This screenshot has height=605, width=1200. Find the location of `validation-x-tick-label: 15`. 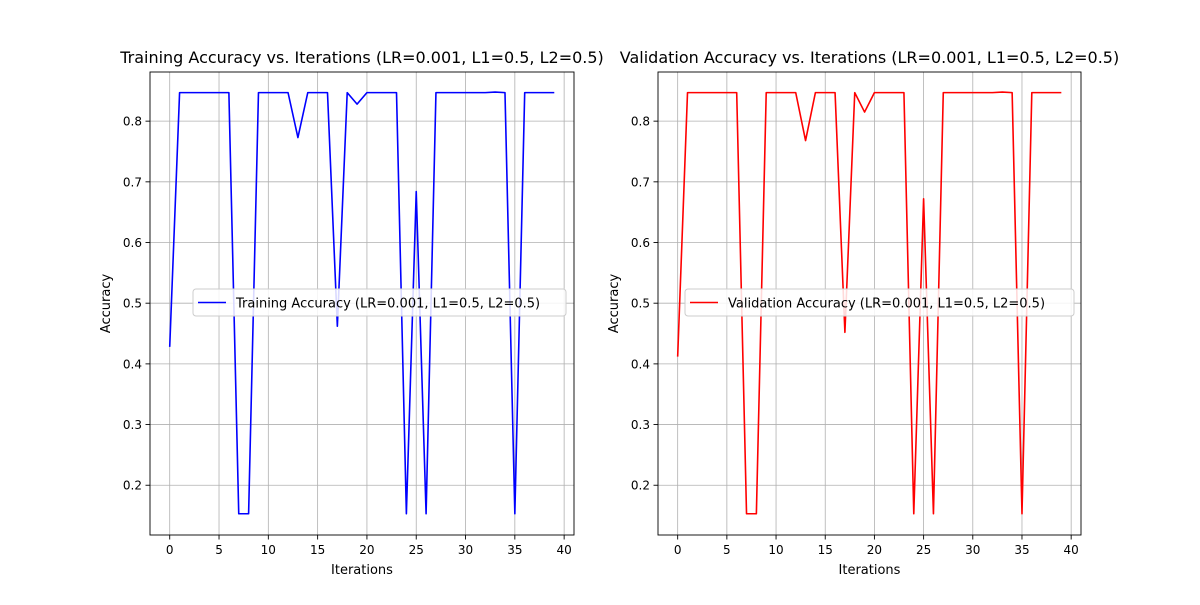

validation-x-tick-label: 15 is located at coordinates (825, 550).